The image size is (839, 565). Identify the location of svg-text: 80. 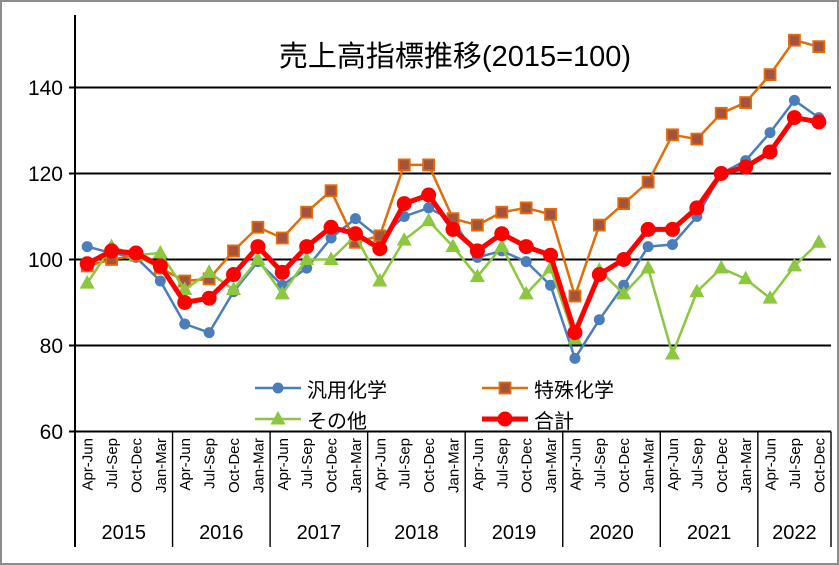
(51, 346).